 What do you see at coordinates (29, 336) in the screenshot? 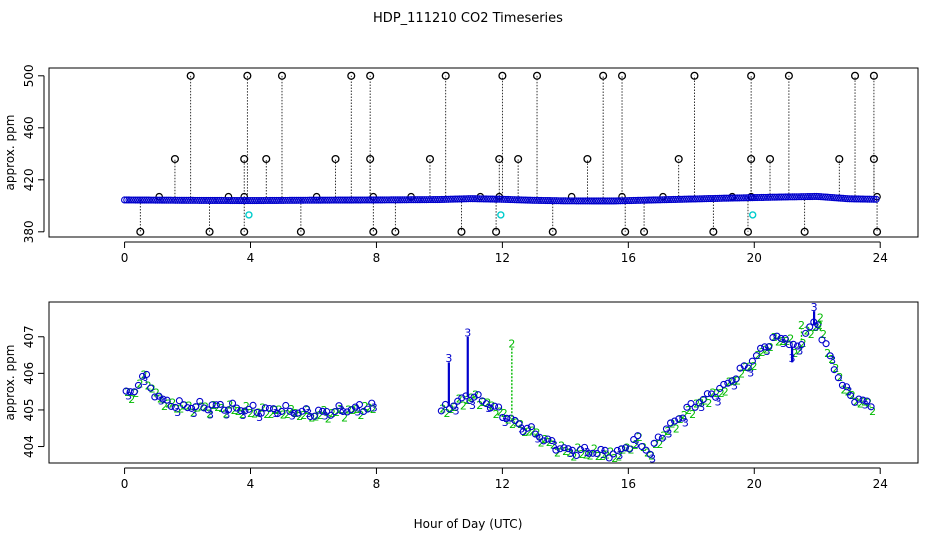
I see `bottom-y-tick-label: 407` at bounding box center [29, 336].